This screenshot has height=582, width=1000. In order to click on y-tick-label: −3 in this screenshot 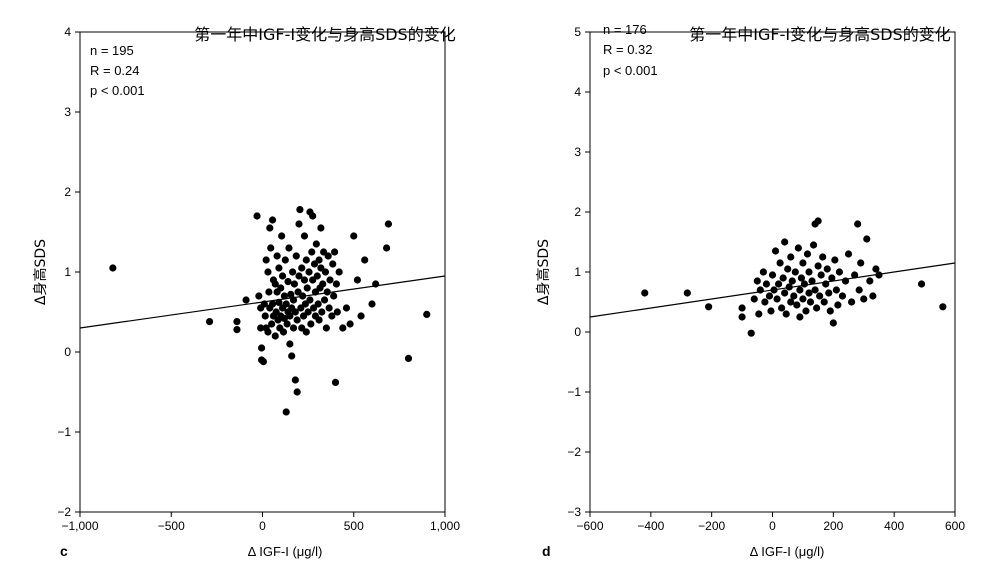, I will do `click(574, 512)`.